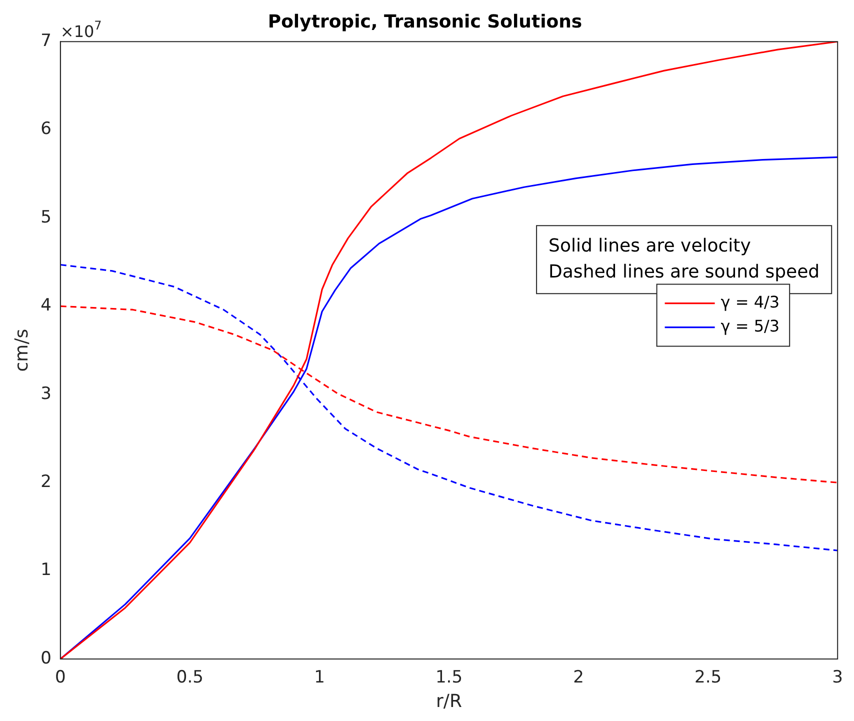 This screenshot has height=721, width=854. I want to click on y-tick-label: 0, so click(46, 658).